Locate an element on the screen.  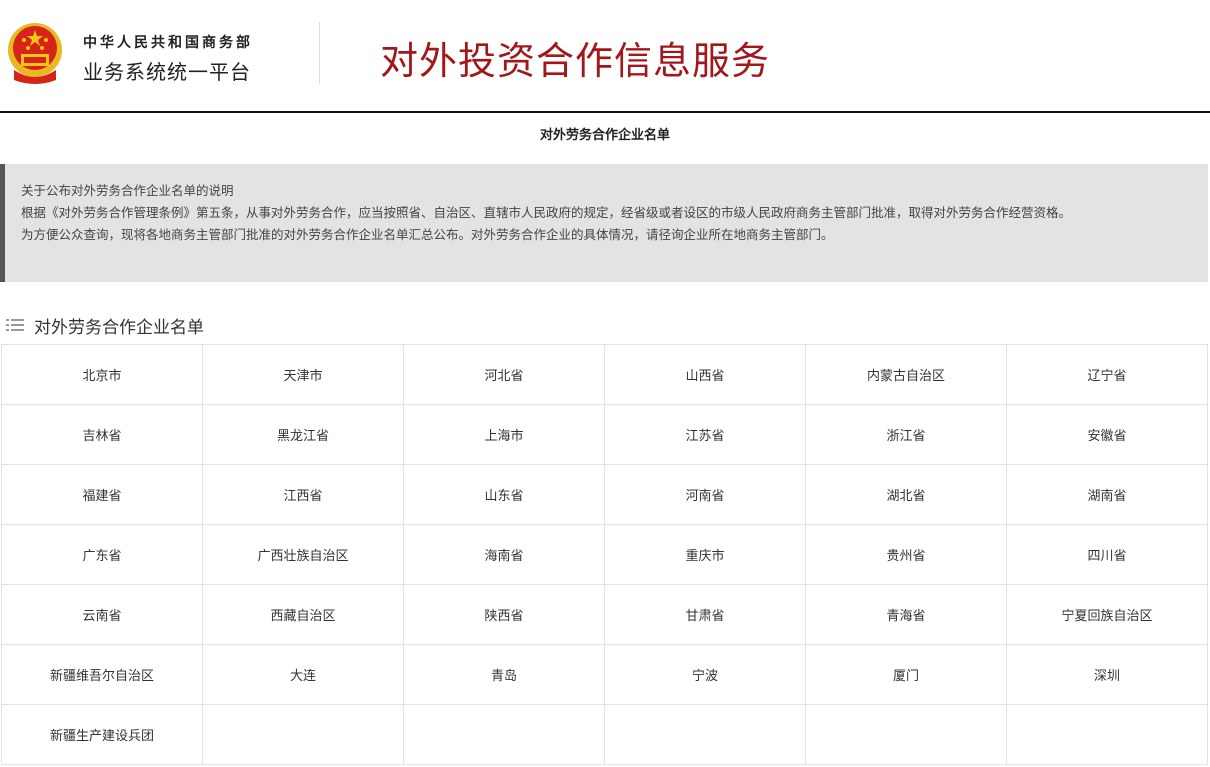
region-link: 北京市 is located at coordinates (102, 375).